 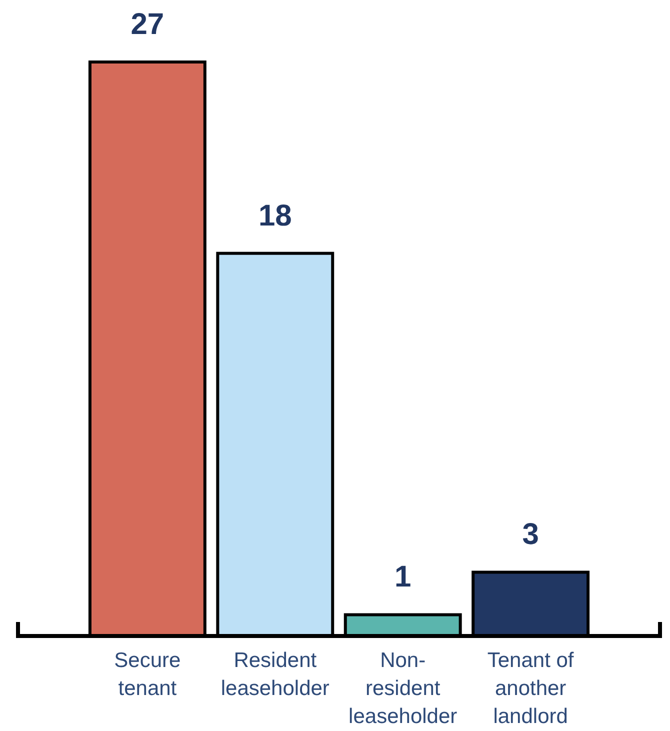 What do you see at coordinates (403, 577) in the screenshot?
I see `data-label: 1` at bounding box center [403, 577].